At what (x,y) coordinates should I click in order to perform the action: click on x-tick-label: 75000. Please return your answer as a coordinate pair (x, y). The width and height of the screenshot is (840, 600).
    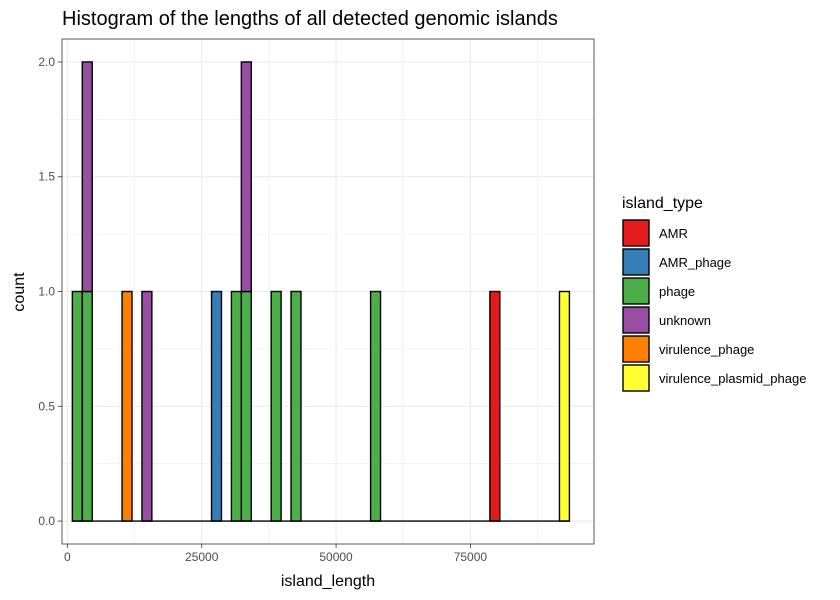
    Looking at the image, I should click on (471, 557).